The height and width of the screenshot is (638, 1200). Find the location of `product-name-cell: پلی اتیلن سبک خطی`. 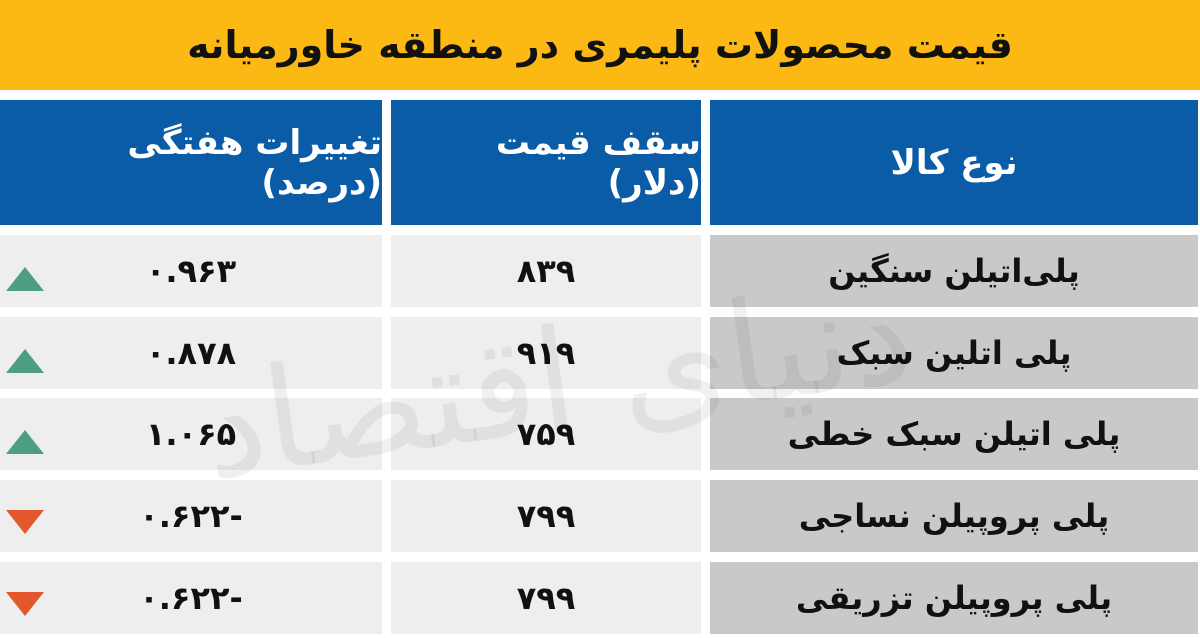

product-name-cell: پلی اتیلن سبک خطی is located at coordinates (954, 434).